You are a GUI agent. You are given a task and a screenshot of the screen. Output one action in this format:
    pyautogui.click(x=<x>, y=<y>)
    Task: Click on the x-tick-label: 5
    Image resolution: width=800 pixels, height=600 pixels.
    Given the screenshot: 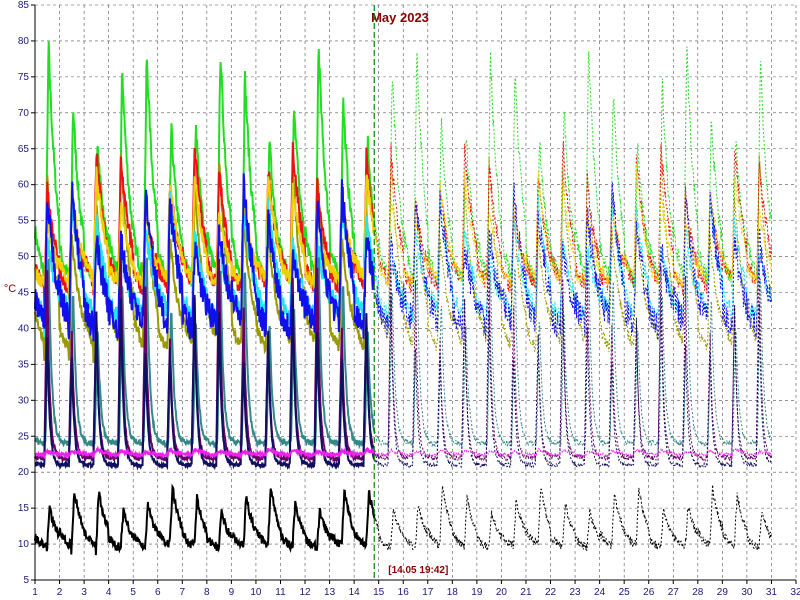 What is the action you would take?
    pyautogui.click(x=133, y=592)
    